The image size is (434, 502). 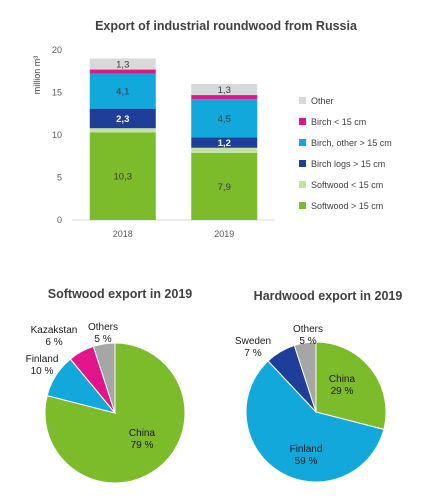 What do you see at coordinates (42, 371) in the screenshot?
I see `pie-label-value: 10 %` at bounding box center [42, 371].